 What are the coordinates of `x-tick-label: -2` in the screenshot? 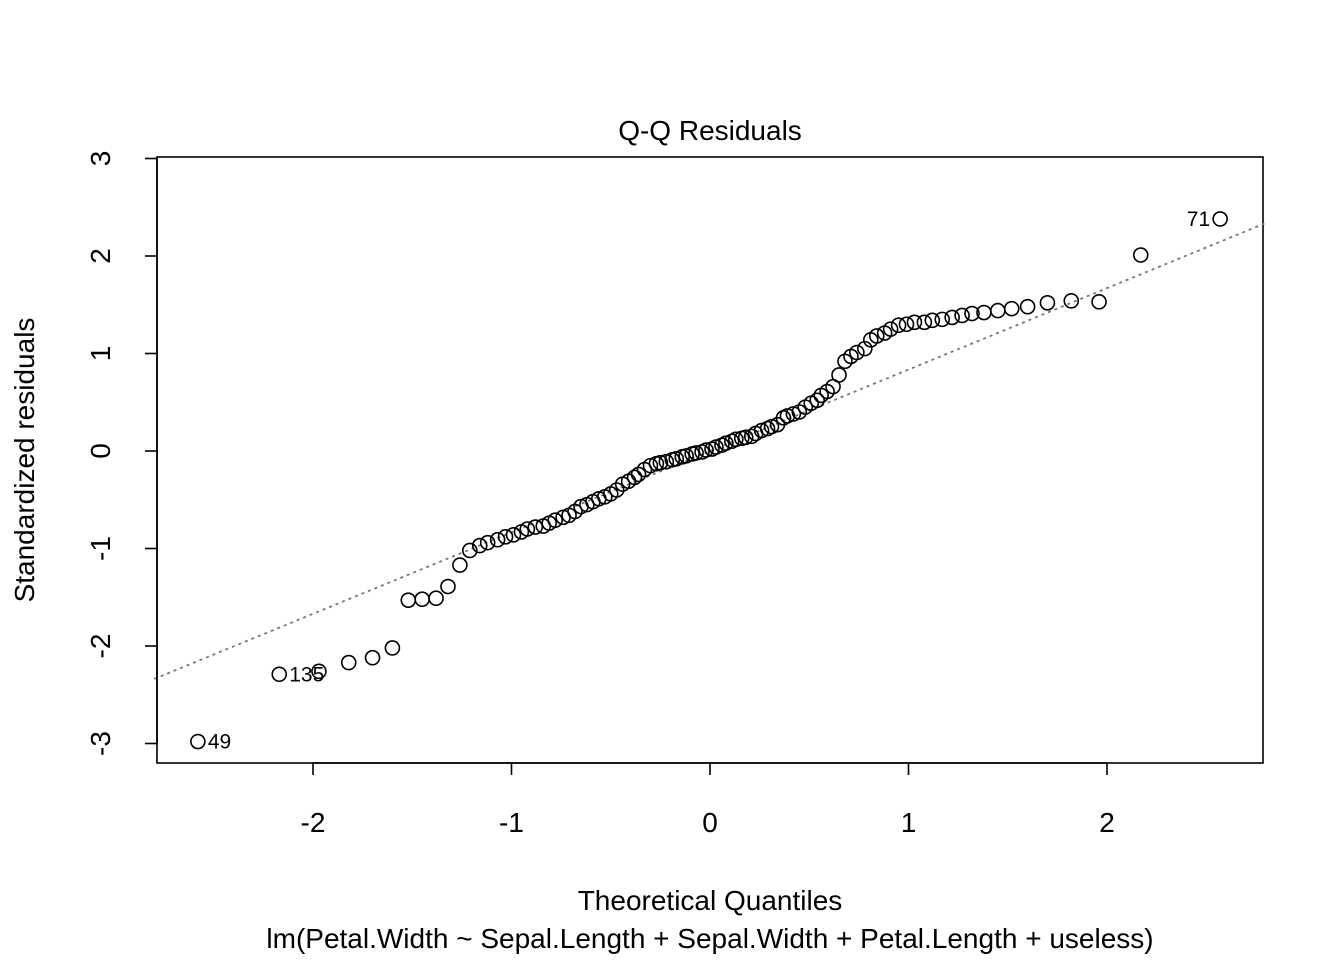 It's located at (313, 822).